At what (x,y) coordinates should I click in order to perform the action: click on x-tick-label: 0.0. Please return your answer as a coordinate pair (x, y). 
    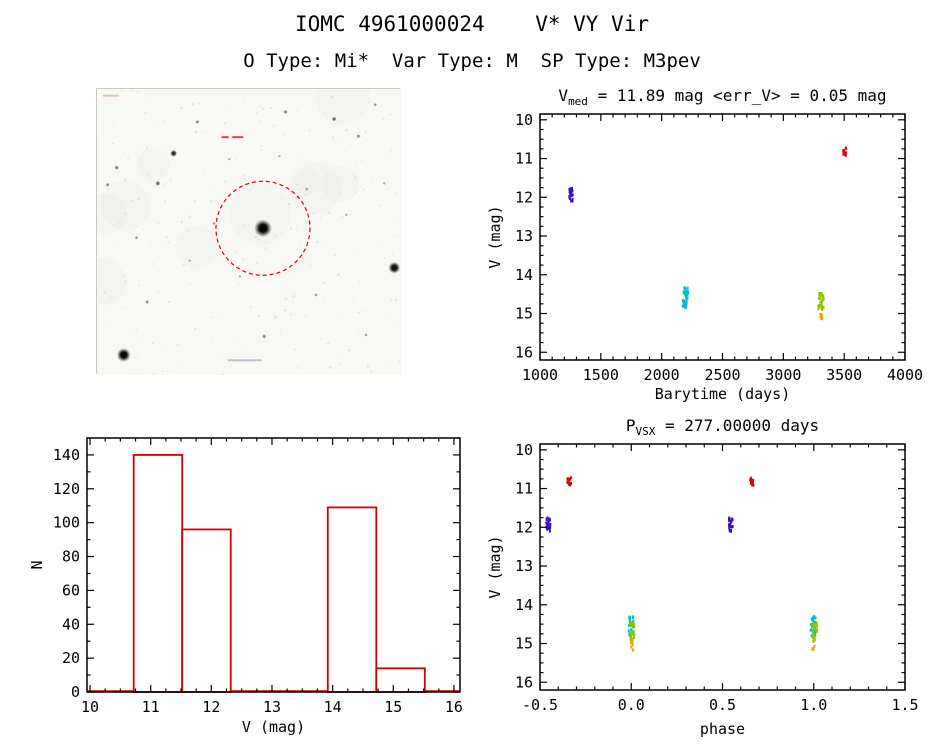
    Looking at the image, I should click on (631, 705).